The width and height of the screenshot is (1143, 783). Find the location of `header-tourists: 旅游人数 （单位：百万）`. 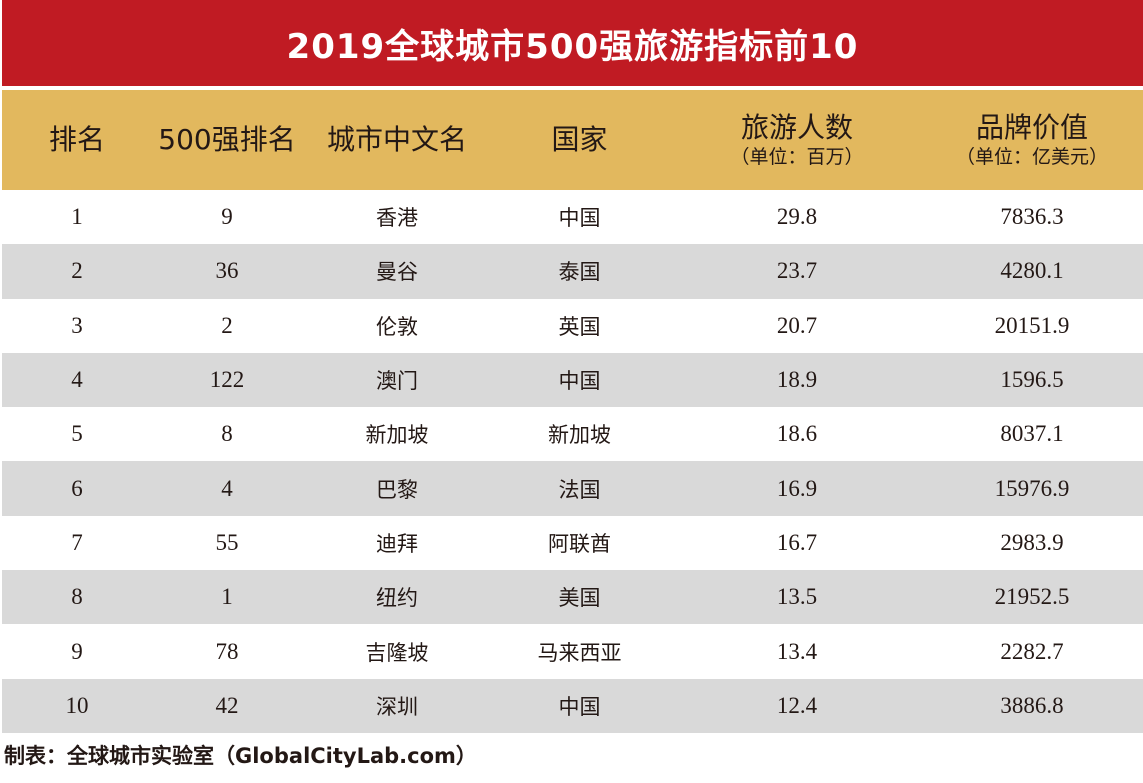

header-tourists: 旅游人数 （单位：百万） is located at coordinates (797, 140).